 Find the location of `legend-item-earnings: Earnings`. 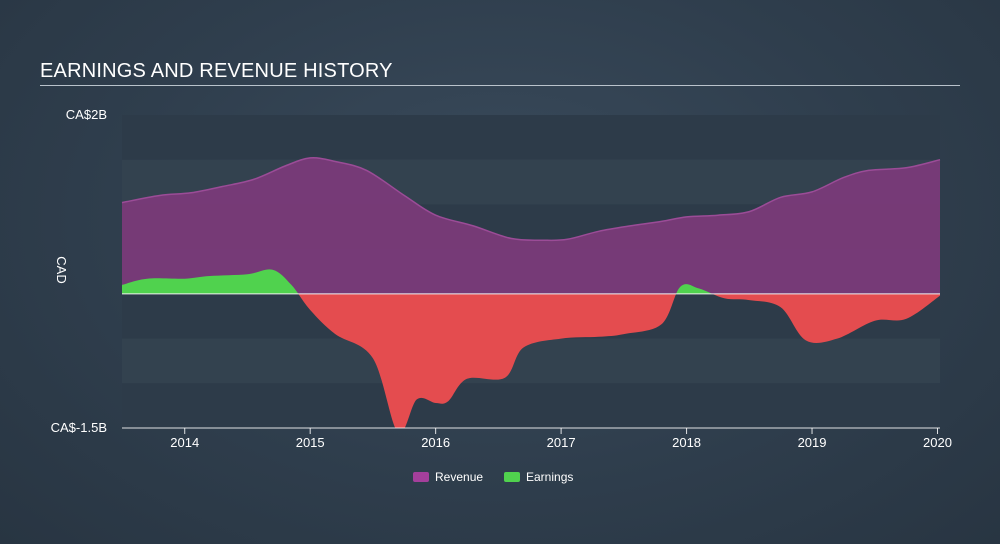

legend-item-earnings: Earnings is located at coordinates (538, 477).